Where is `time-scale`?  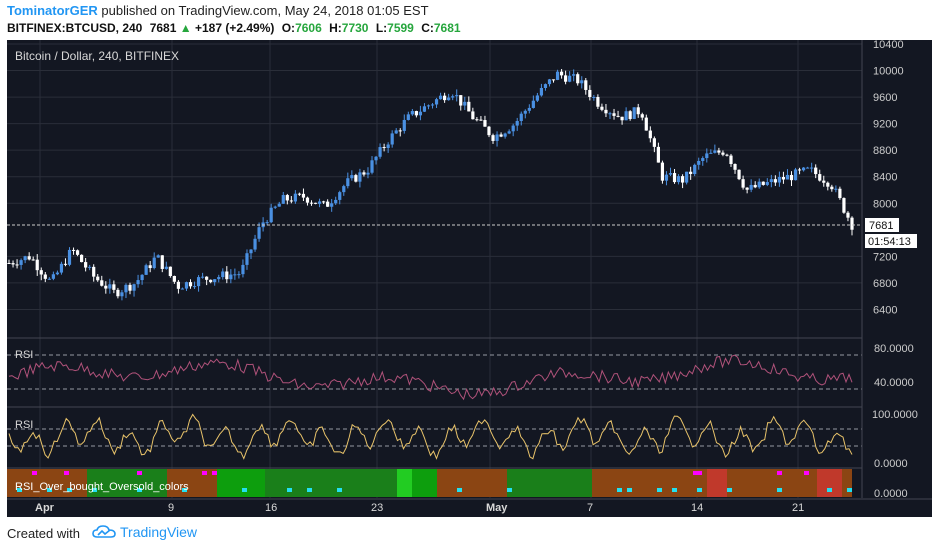 time-scale is located at coordinates (469, 508).